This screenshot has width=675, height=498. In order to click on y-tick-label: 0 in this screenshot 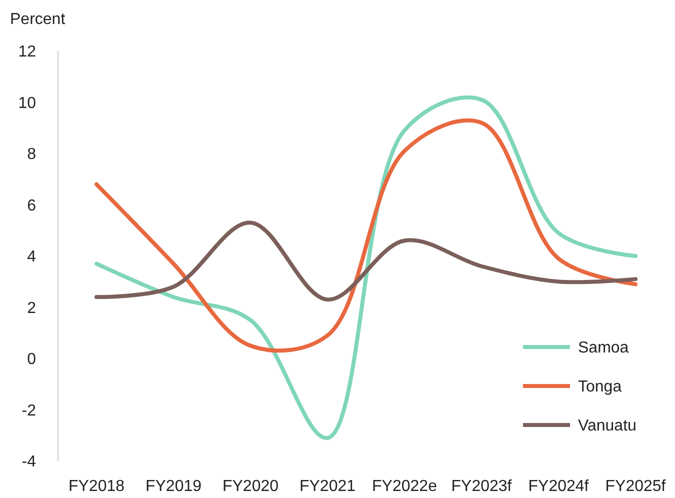, I will do `click(31, 359)`.